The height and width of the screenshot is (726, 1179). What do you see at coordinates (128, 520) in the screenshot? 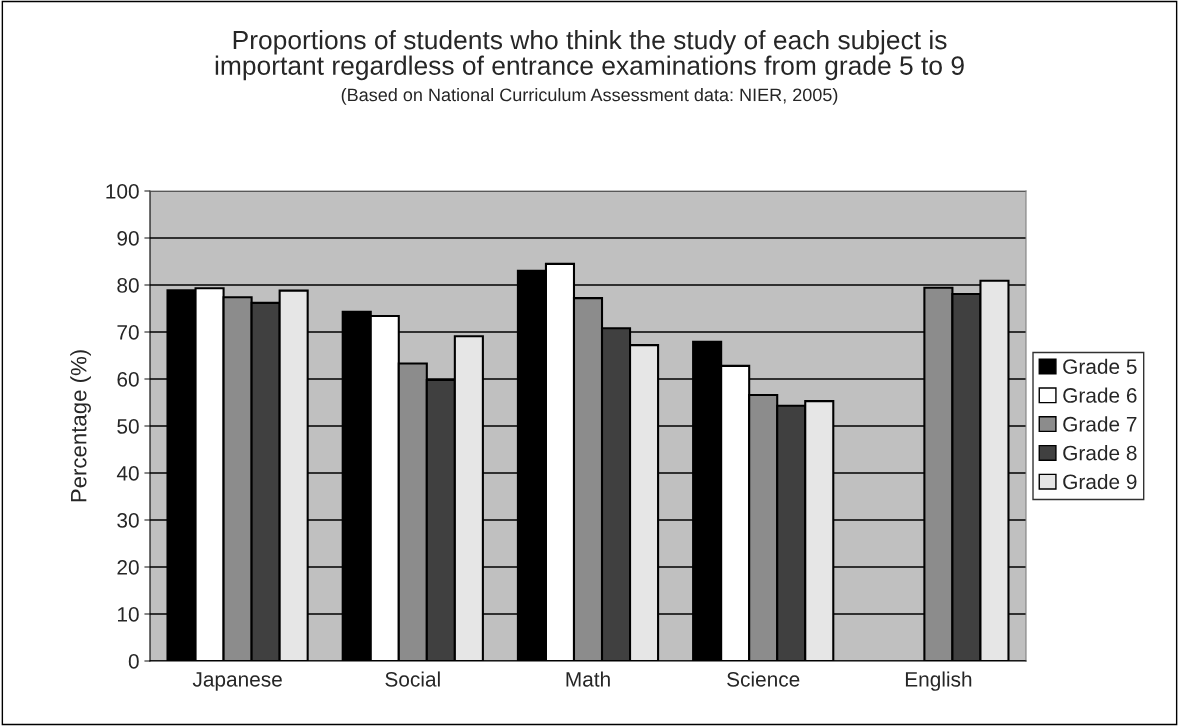
I see `y-tick-label: 30` at bounding box center [128, 520].